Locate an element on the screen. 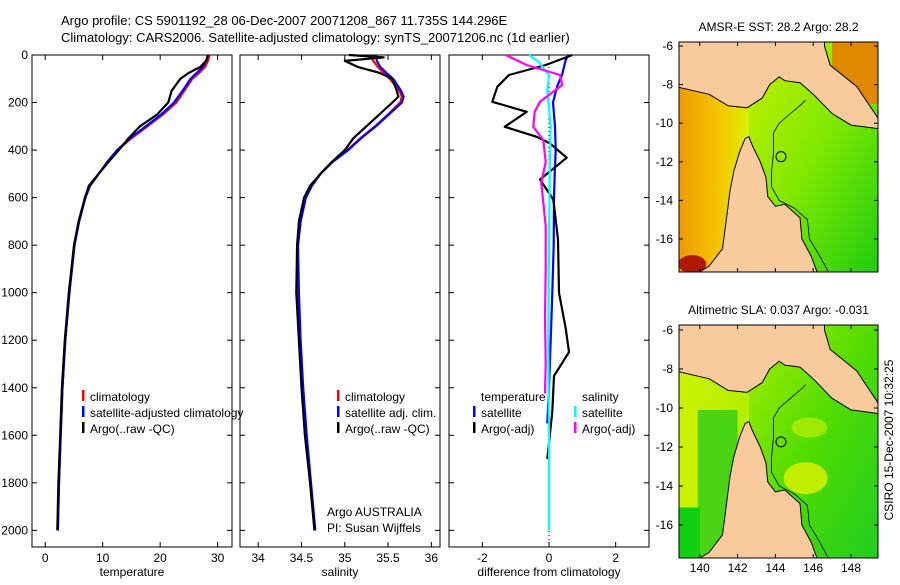  legend-title-temperature: temperature is located at coordinates (513, 397).